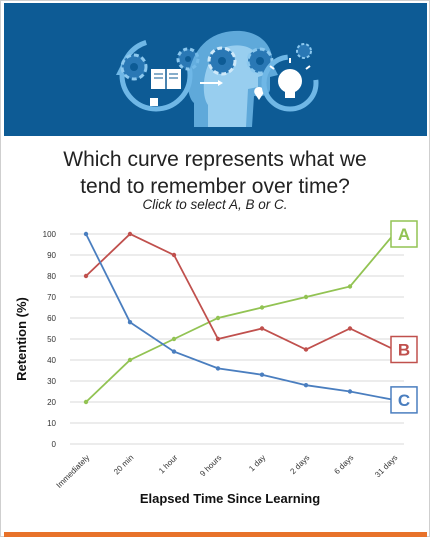 Image resolution: width=432 pixels, height=539 pixels. What do you see at coordinates (343, 464) in the screenshot?
I see `x-tick-label: 6 days` at bounding box center [343, 464].